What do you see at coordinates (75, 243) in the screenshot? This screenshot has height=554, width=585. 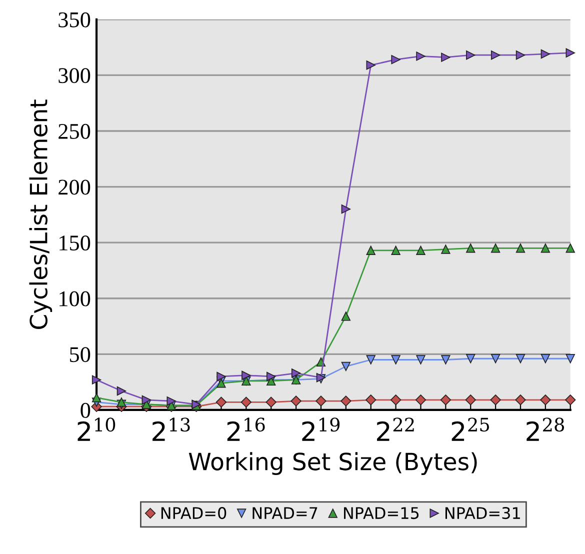 I see `y-tick-label: 150` at bounding box center [75, 243].